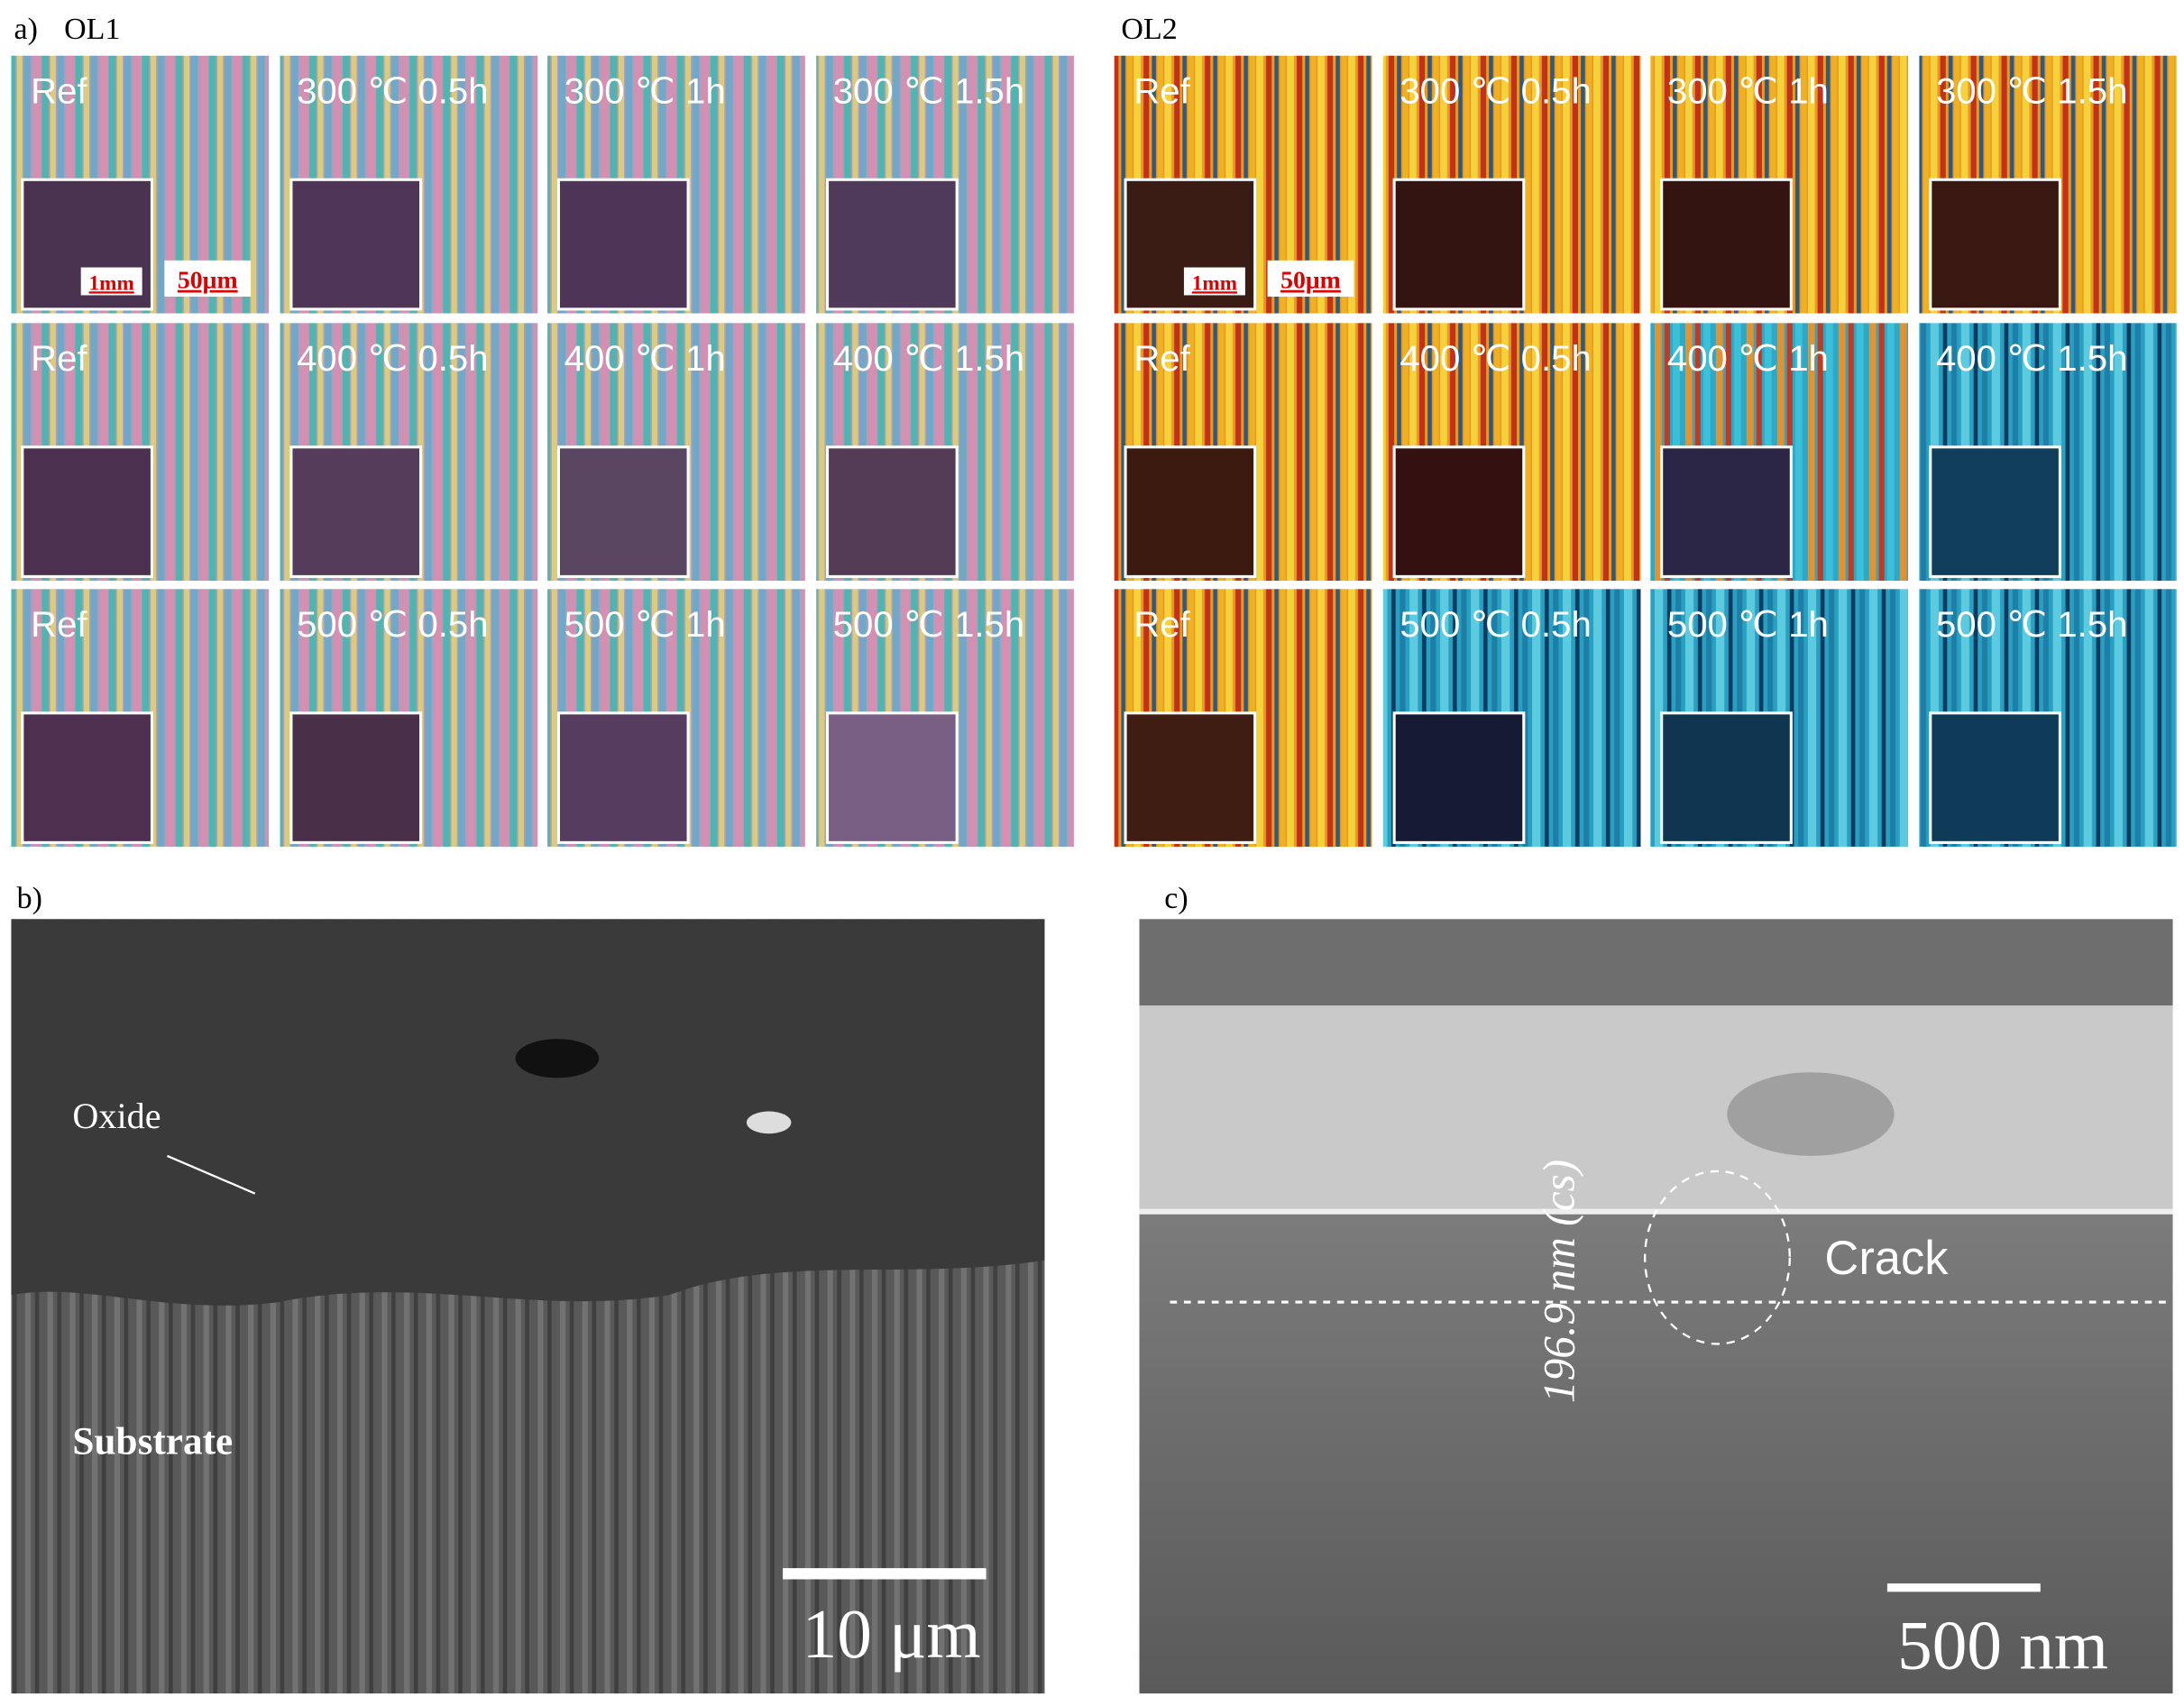 The height and width of the screenshot is (1706, 2184). I want to click on crack-ellipse, so click(1717, 1257).